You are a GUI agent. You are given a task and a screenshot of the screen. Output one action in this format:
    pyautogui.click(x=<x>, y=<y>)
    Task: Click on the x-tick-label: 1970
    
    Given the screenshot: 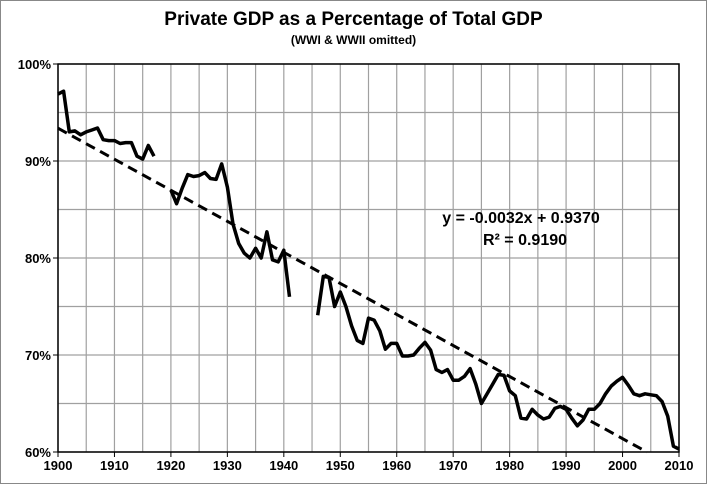 What is the action you would take?
    pyautogui.click(x=453, y=465)
    